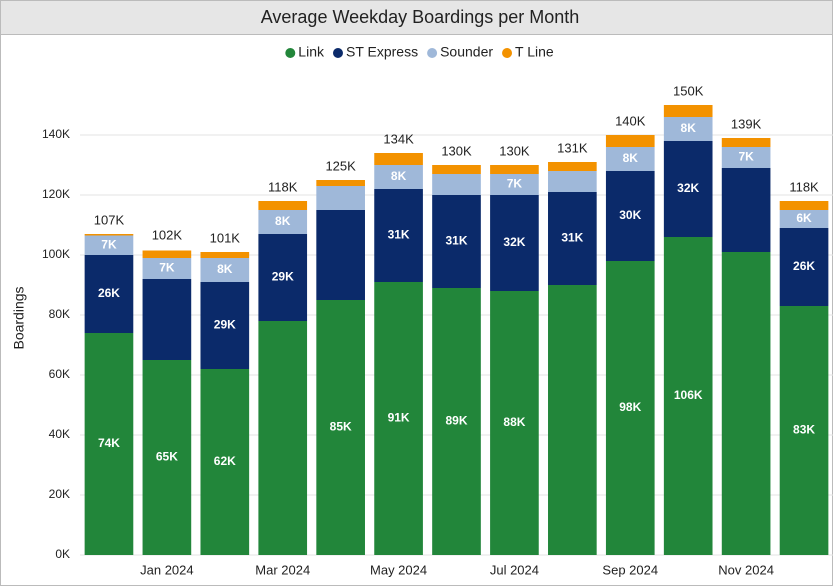  I want to click on data-label: 85K, so click(341, 427).